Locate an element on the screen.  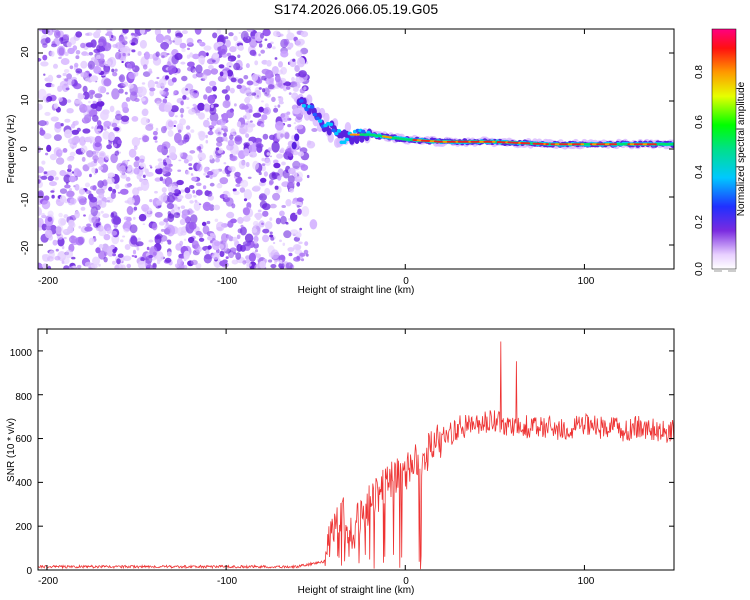
chart-title: S174.2026.066.05.19.G05 is located at coordinates (356, 9).